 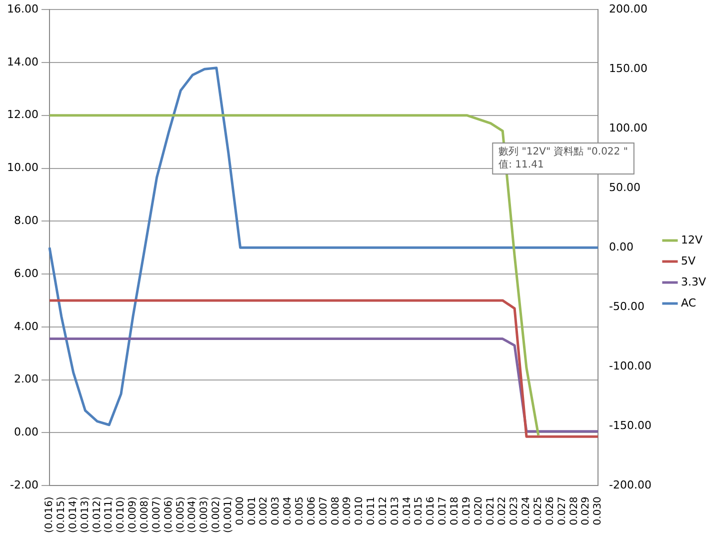 What do you see at coordinates (688, 303) in the screenshot?
I see `legend-label: AC` at bounding box center [688, 303].